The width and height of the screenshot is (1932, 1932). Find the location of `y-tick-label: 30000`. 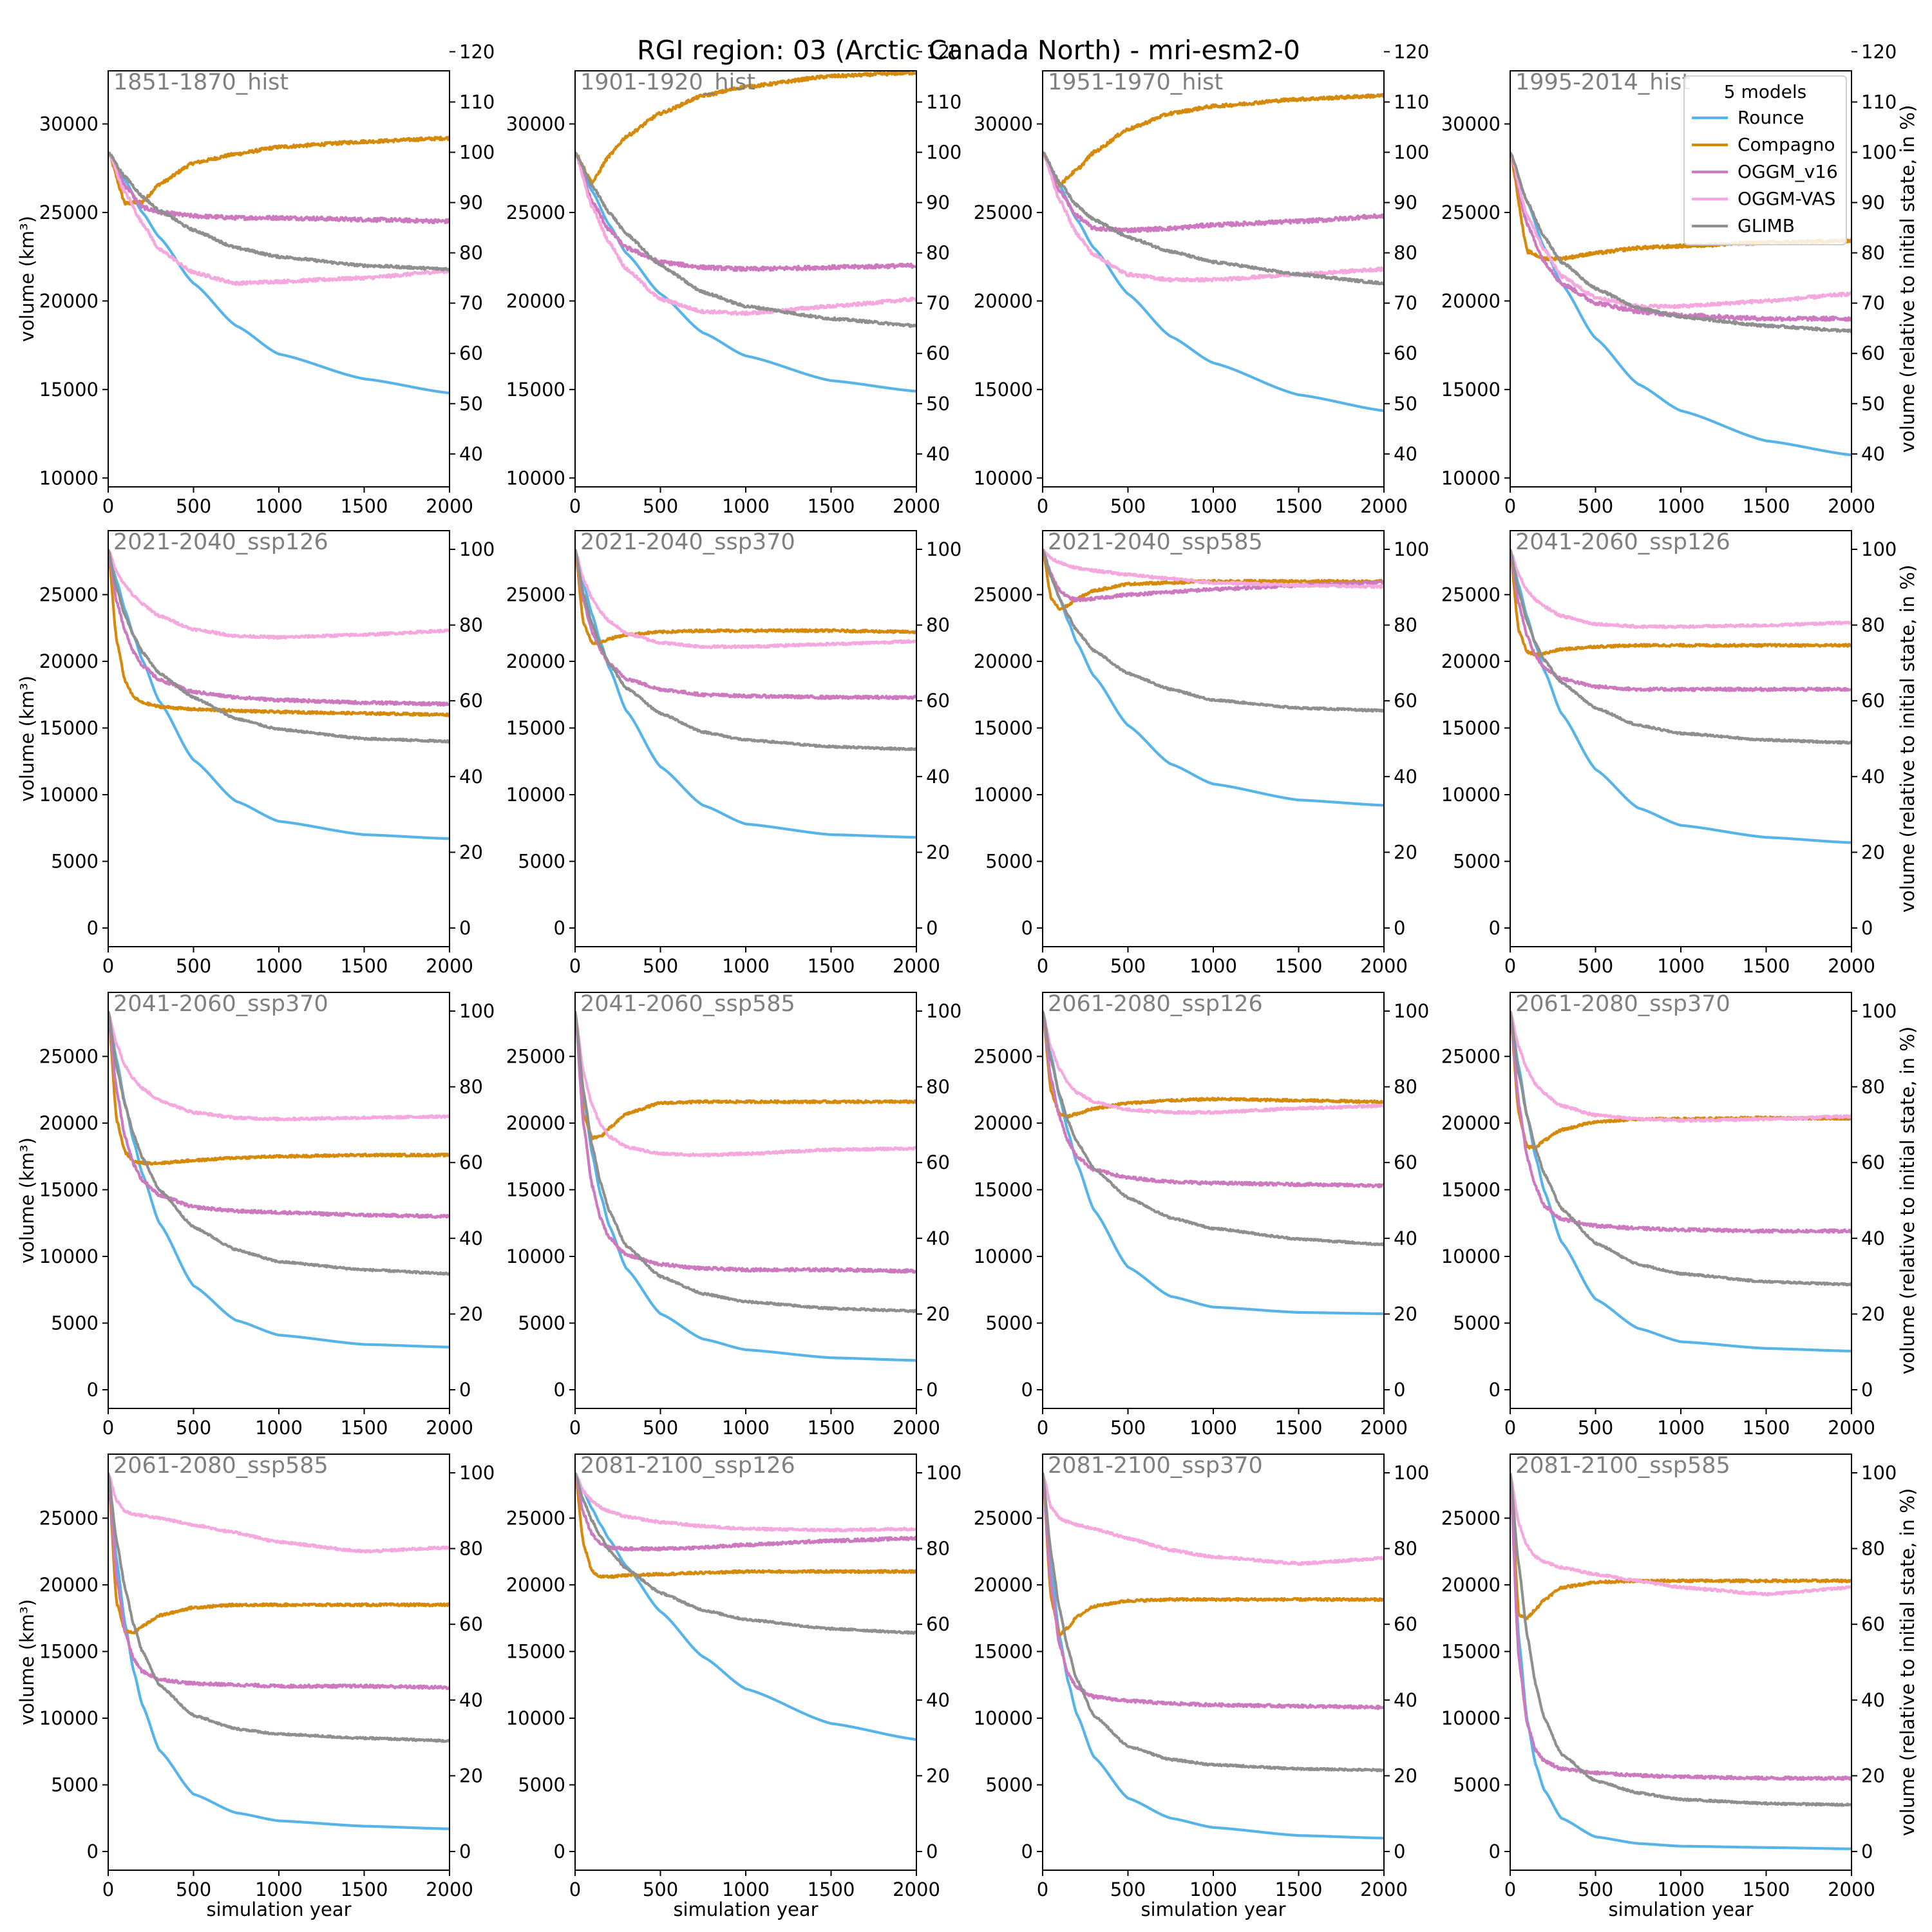

y-tick-label: 30000 is located at coordinates (535, 124).